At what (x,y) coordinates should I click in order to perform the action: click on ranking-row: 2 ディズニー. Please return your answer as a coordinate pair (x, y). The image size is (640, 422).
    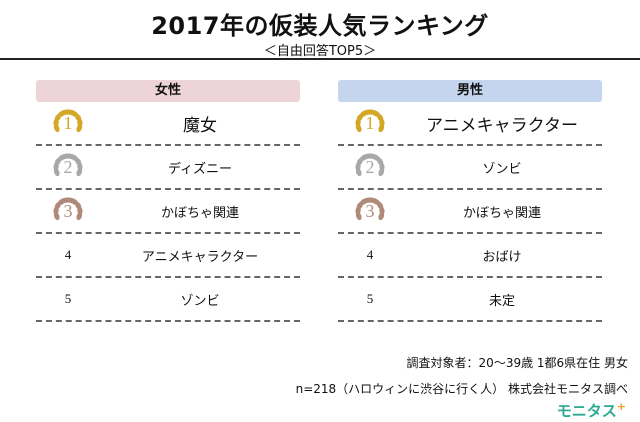
    Looking at the image, I should click on (168, 168).